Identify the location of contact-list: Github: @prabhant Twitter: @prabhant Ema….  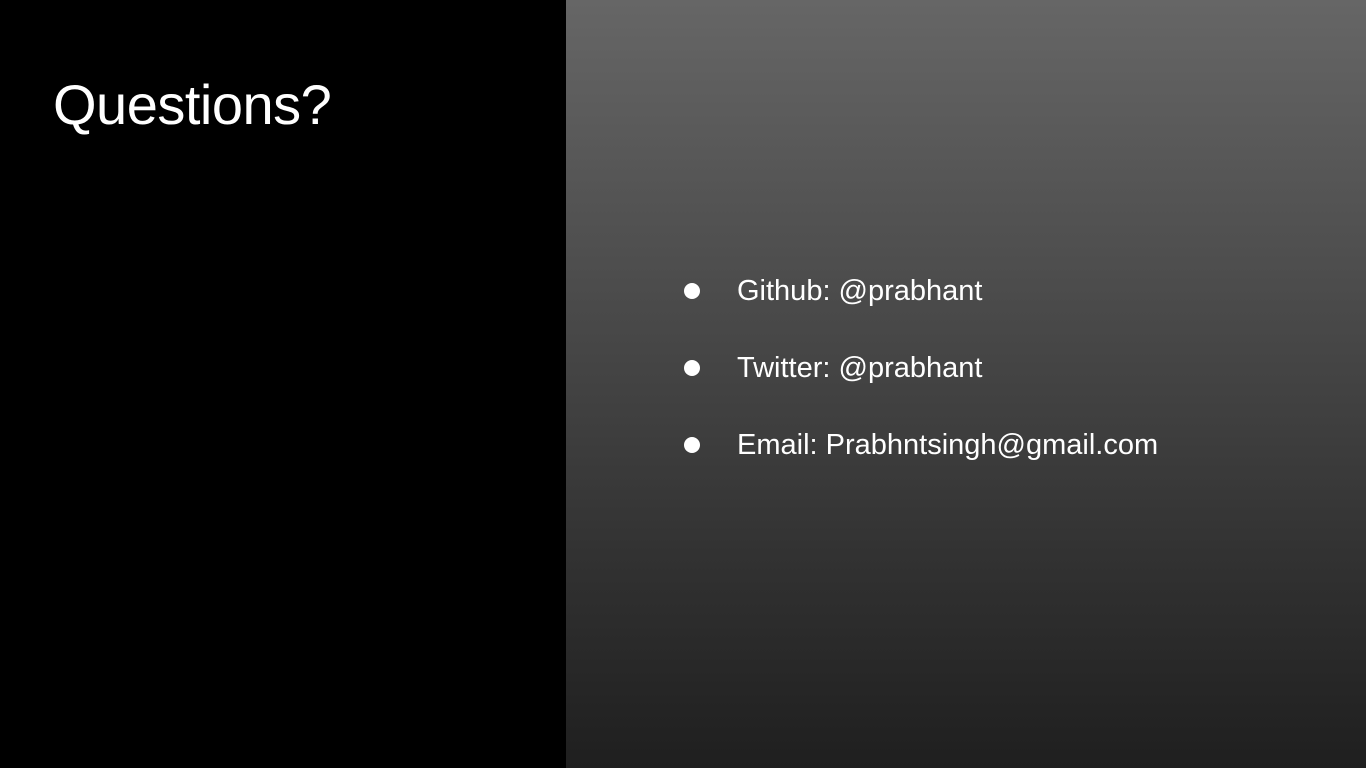
(921, 368).